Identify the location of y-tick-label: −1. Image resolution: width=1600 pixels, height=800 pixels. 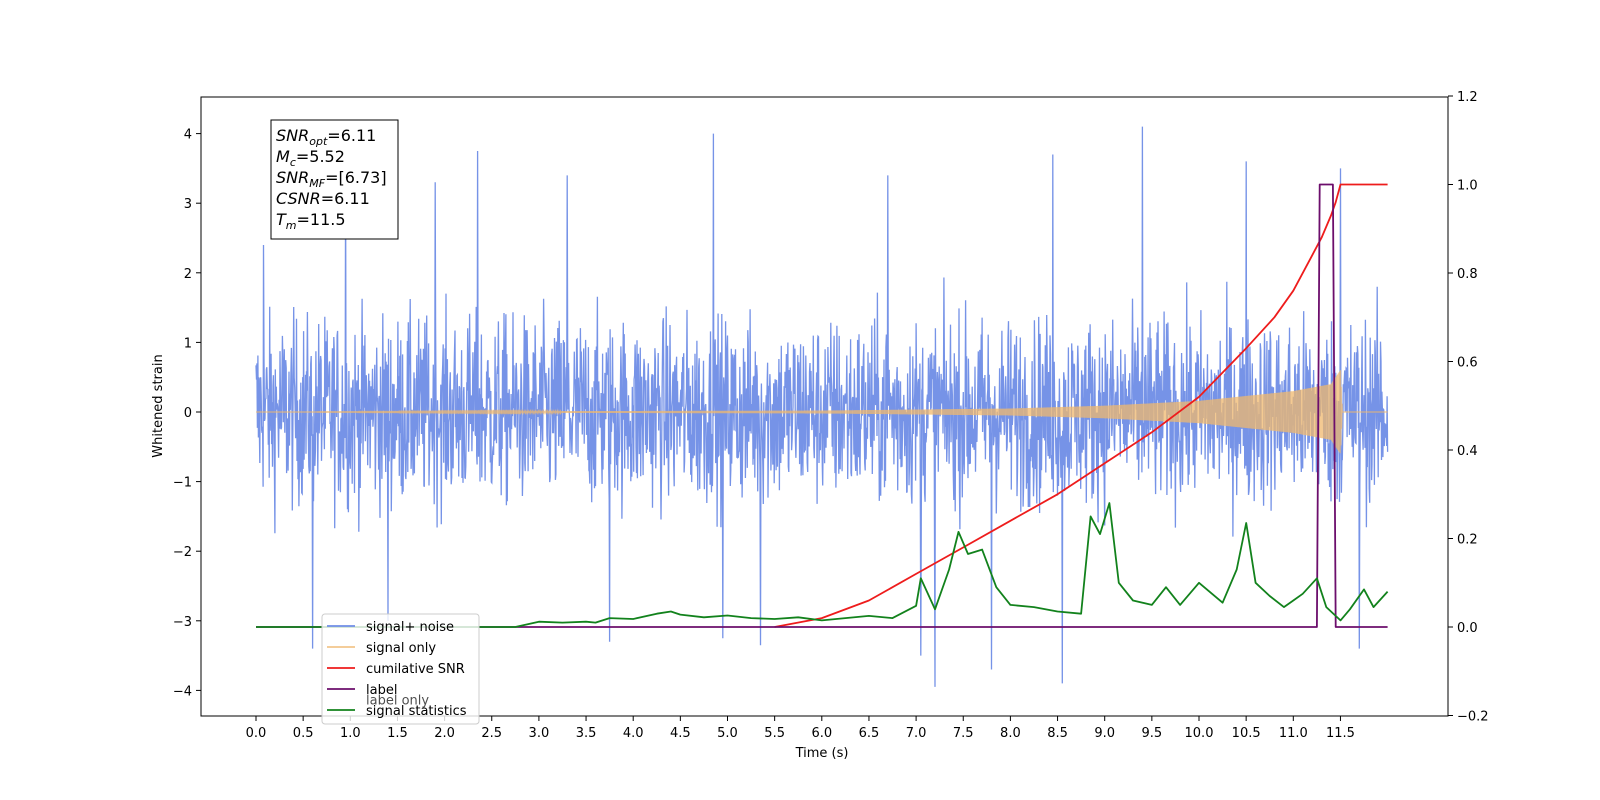
(182, 483).